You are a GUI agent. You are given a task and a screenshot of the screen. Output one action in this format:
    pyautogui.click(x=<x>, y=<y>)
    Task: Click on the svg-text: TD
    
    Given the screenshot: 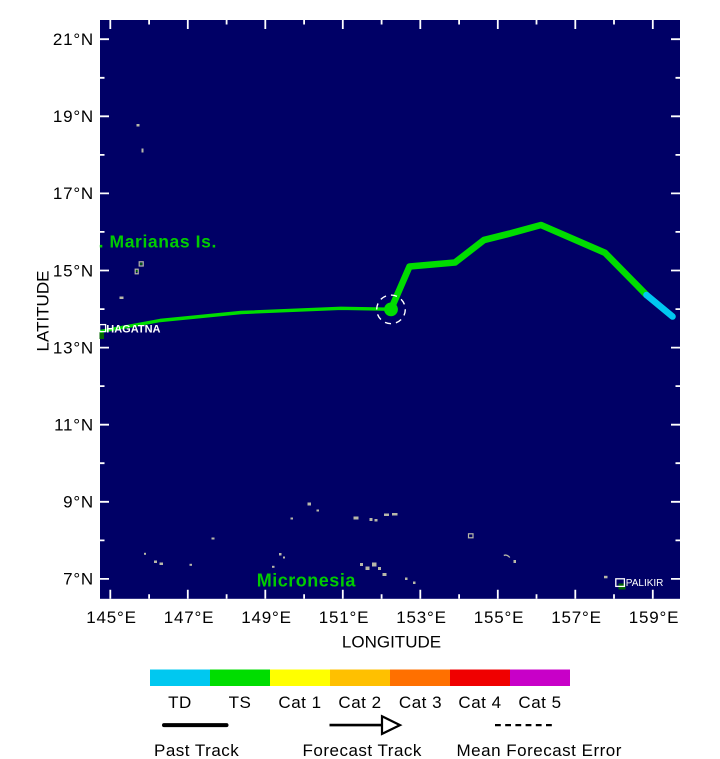 What is the action you would take?
    pyautogui.click(x=180, y=702)
    